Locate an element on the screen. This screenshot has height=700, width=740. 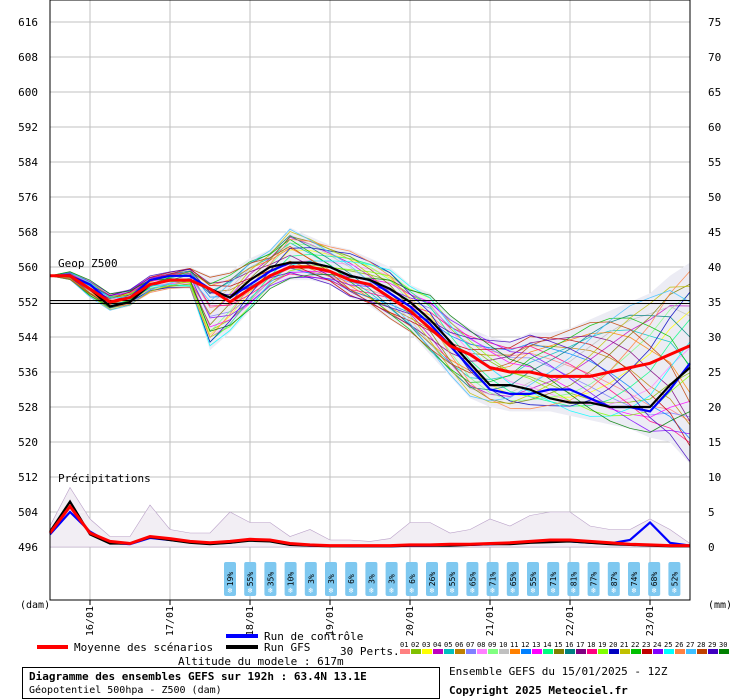
snow-prob-label: 35% is located at coordinates (270, 579).